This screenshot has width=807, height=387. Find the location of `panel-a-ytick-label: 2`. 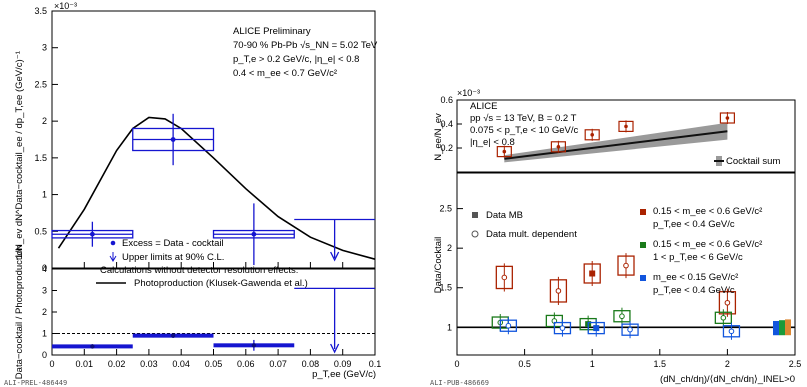

panel-a-ytick-label: 2 is located at coordinates (44, 121).